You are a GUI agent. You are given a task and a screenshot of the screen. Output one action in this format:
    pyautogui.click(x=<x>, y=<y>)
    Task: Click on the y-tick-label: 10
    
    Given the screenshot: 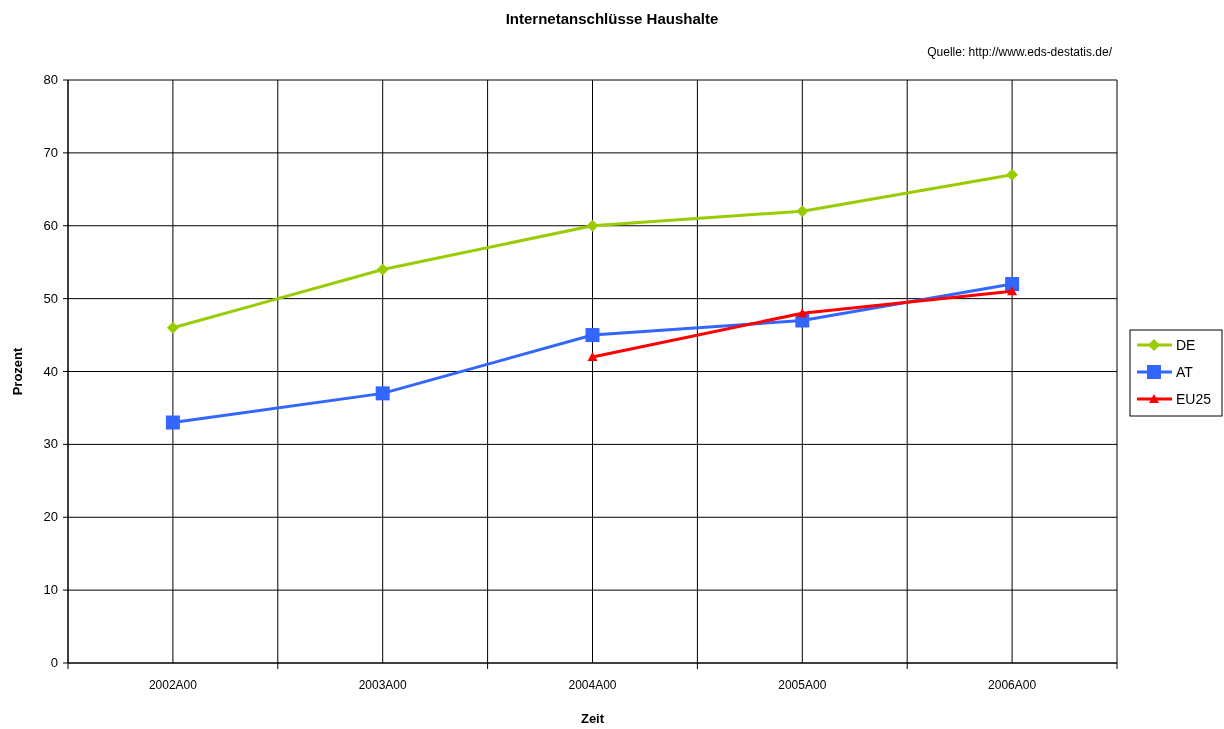 What is the action you would take?
    pyautogui.click(x=50, y=590)
    